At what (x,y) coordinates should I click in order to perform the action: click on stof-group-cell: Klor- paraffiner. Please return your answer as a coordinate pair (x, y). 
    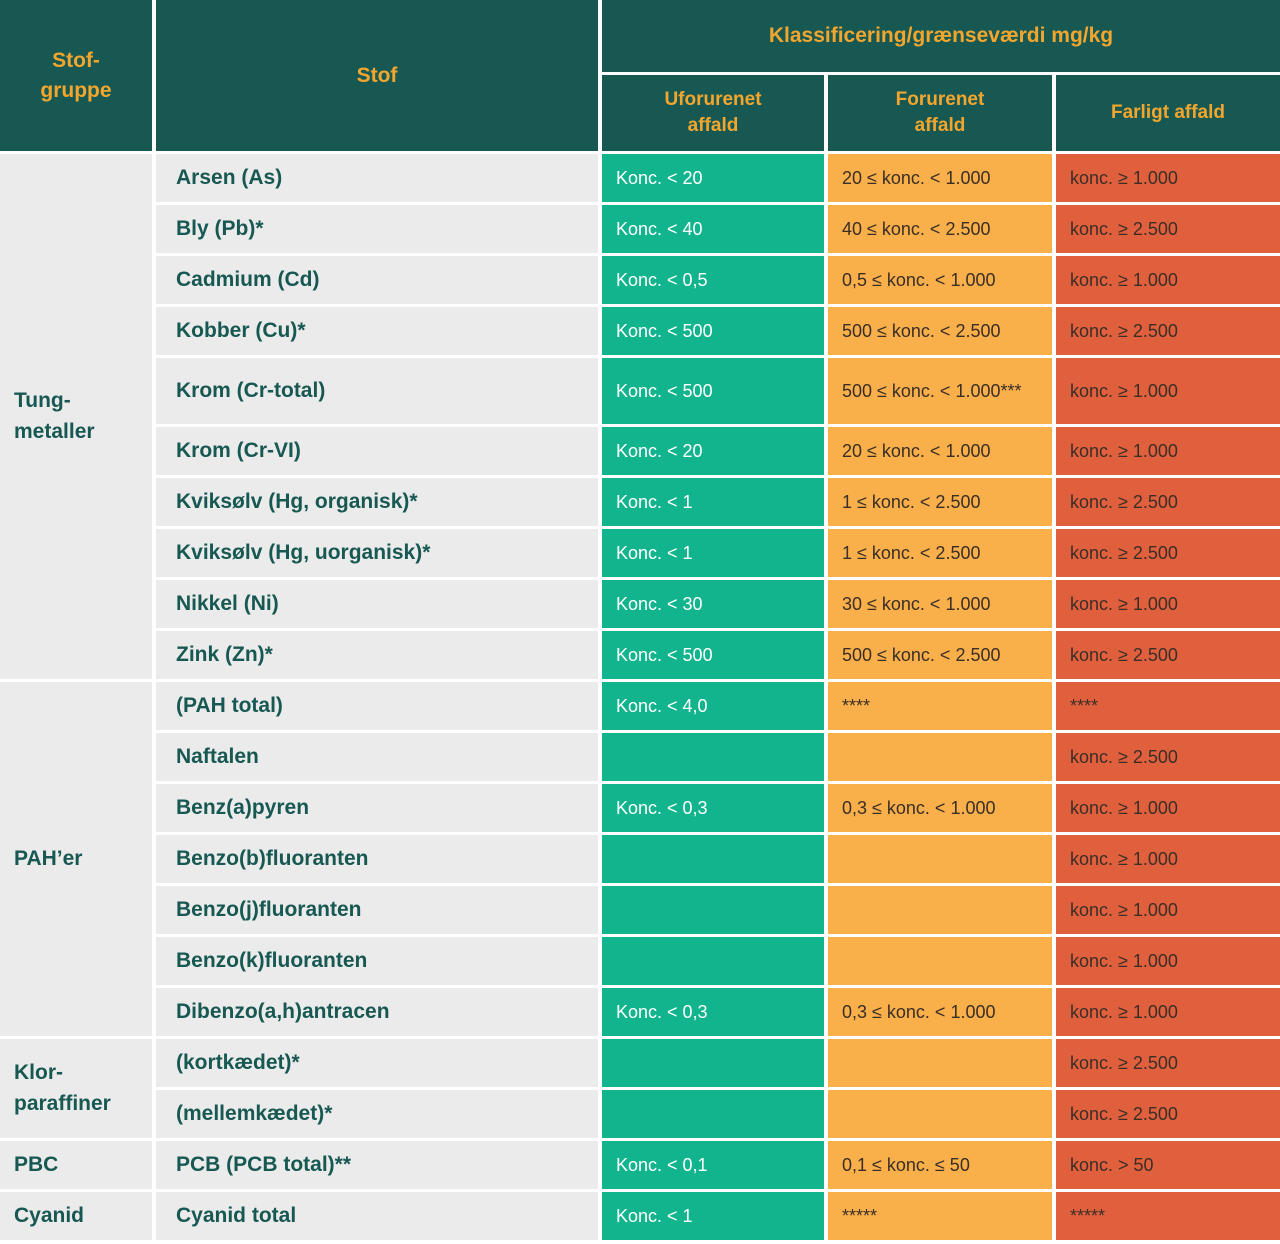
    Looking at the image, I should click on (76, 1088).